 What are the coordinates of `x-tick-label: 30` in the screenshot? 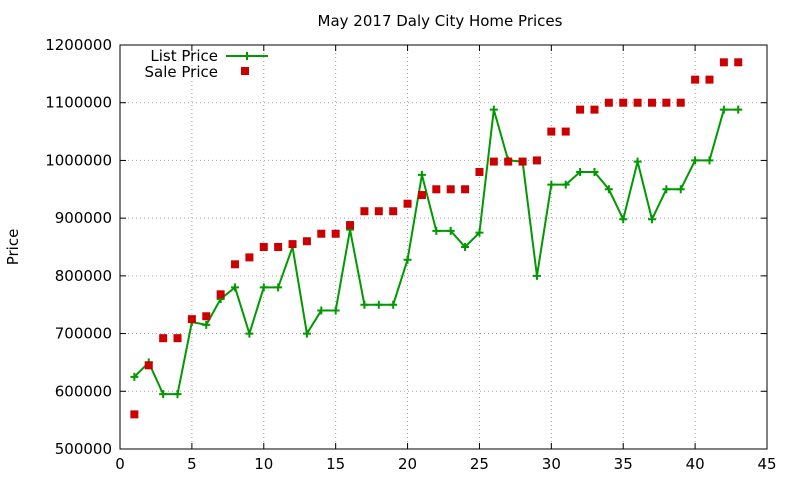 It's located at (551, 464).